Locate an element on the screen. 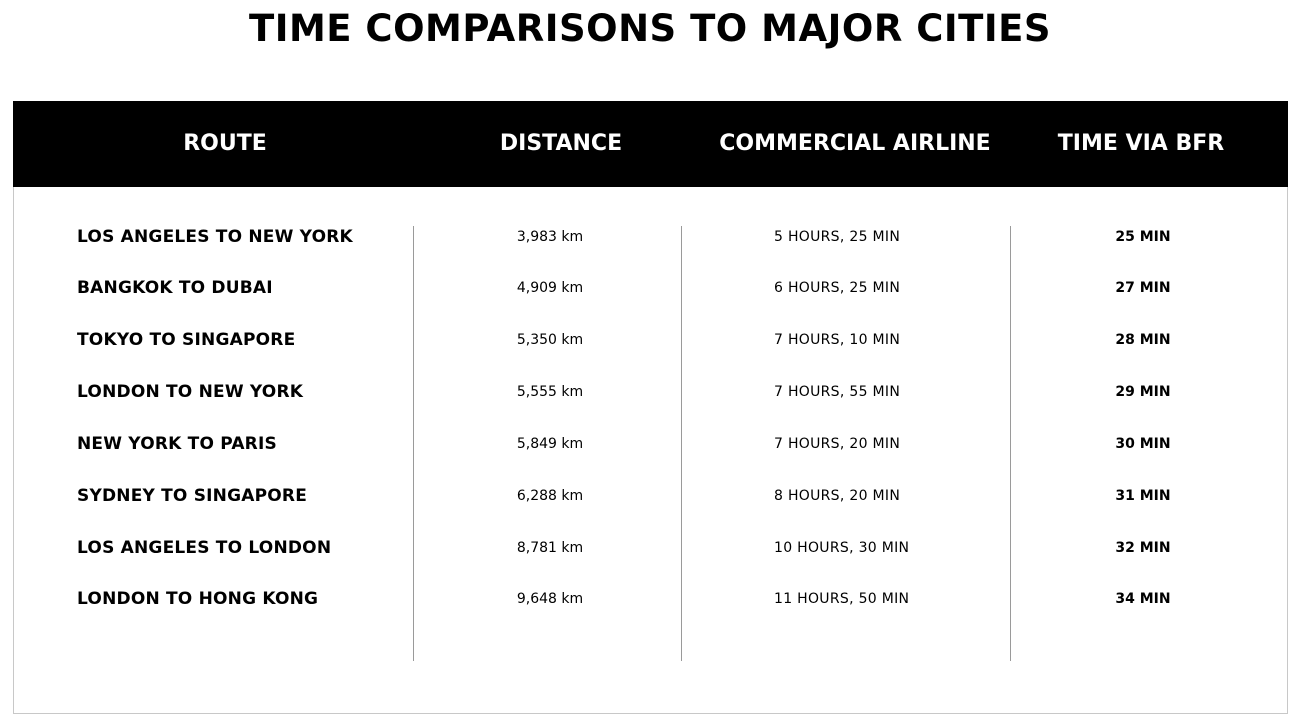  header-distance: DISTANCE is located at coordinates (561, 143).